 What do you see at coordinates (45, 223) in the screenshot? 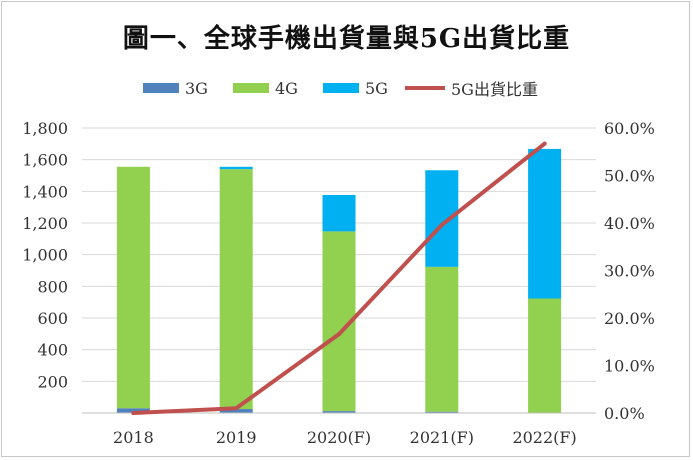
I see `y-left-tick-label: 1,200` at bounding box center [45, 223].